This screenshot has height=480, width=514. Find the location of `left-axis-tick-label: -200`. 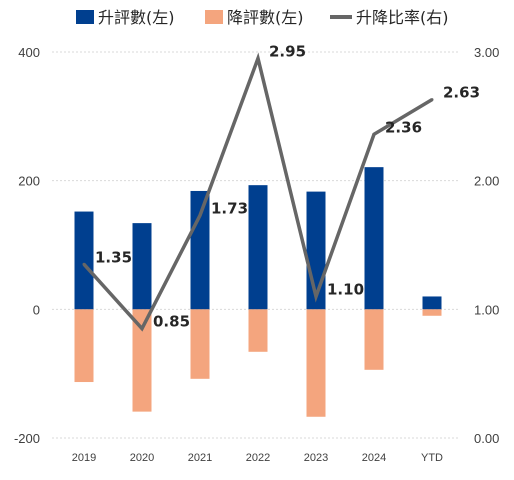

left-axis-tick-label: -200 is located at coordinates (27, 438).